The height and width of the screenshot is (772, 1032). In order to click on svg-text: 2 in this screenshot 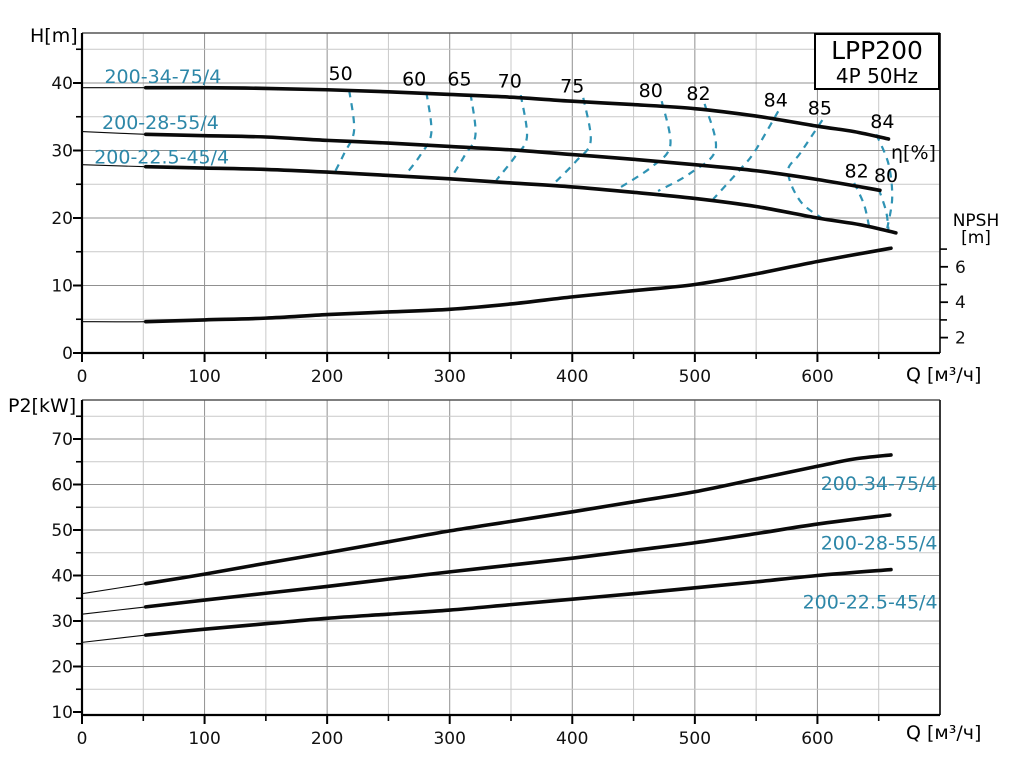, I will do `click(960, 339)`.